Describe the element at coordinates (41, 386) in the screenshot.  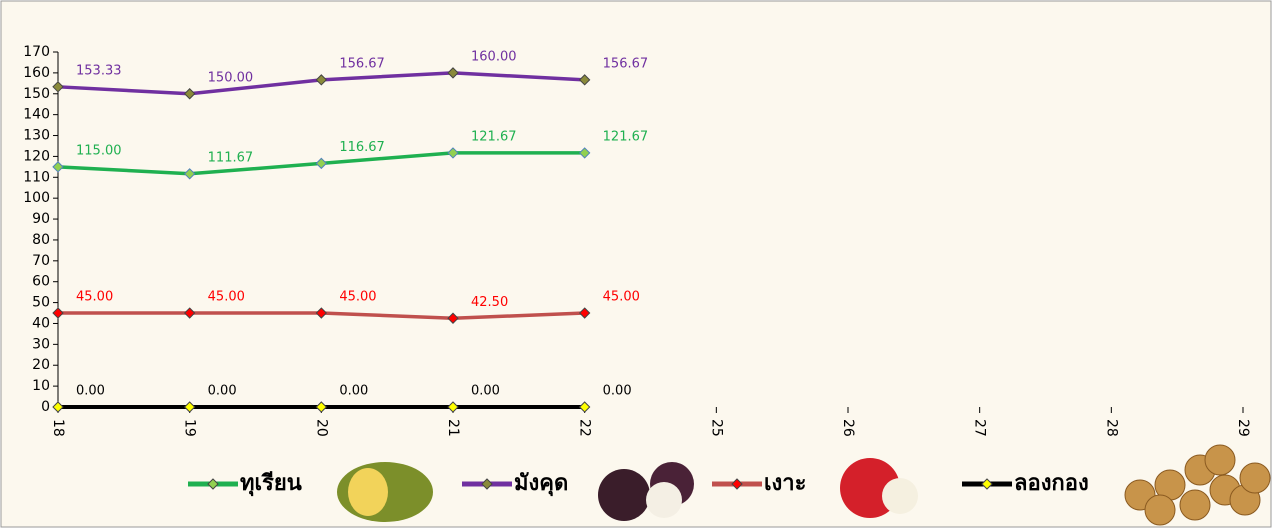
I see `y-tick-label: 10` at that location.